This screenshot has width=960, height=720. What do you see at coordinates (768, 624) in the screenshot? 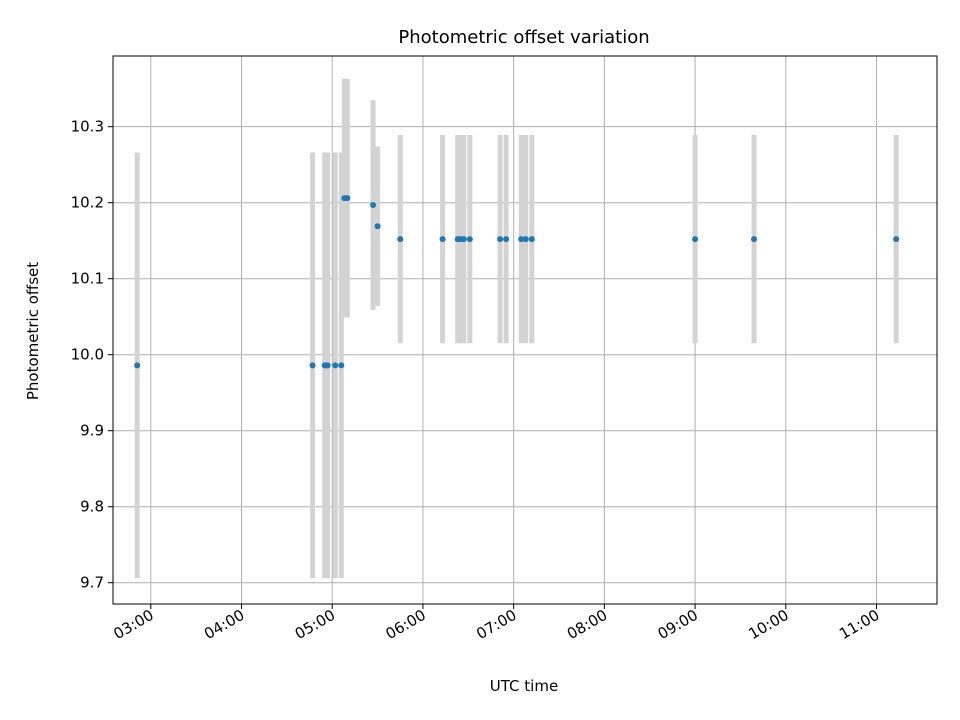
I see `x-tick-label: 10:00` at bounding box center [768, 624].